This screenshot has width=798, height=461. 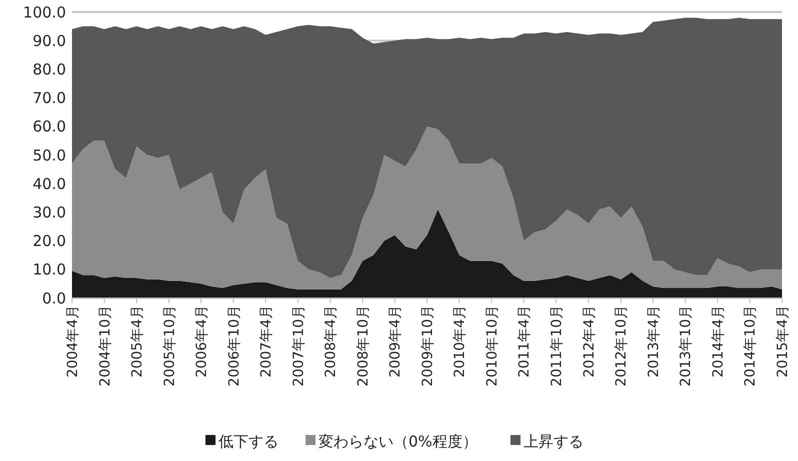 What do you see at coordinates (524, 341) in the screenshot?
I see `x-tick-label: 2011年4月` at bounding box center [524, 341].